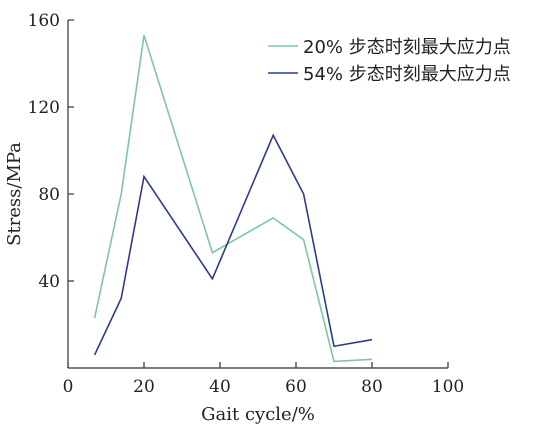 This screenshot has width=543, height=427. What do you see at coordinates (372, 387) in the screenshot?
I see `x-tick-label: 80` at bounding box center [372, 387].